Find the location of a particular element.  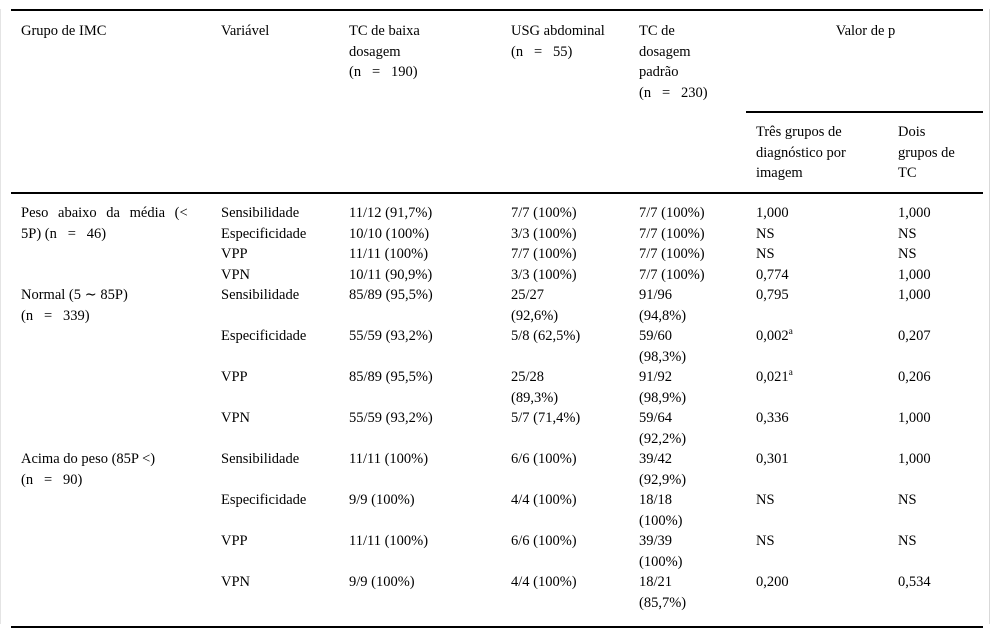

cell-tc-padrao: 18/18 (100%) is located at coordinates (661, 510).